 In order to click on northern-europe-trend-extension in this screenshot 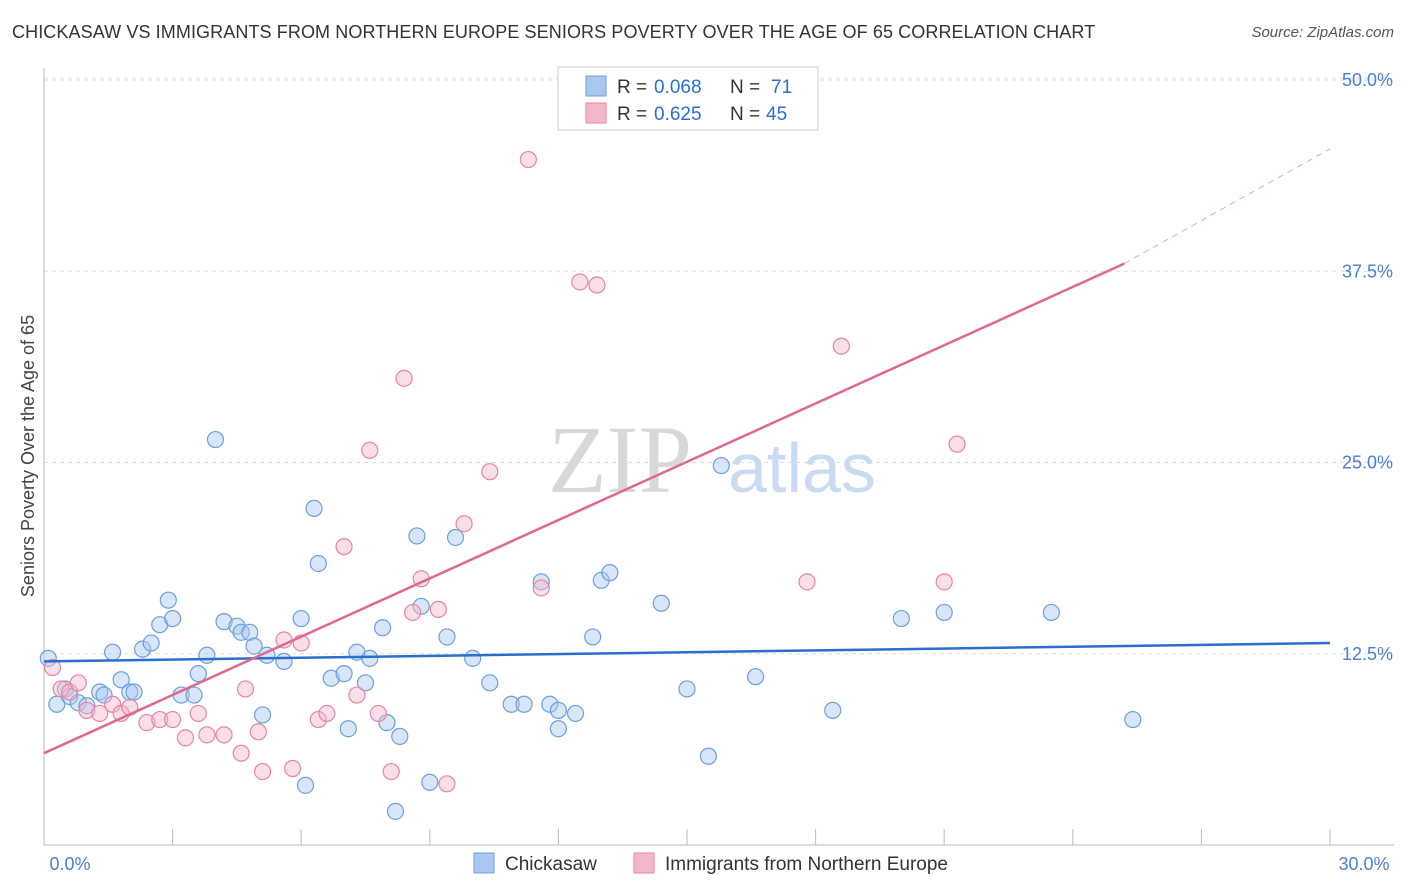, I will do `click(1227, 206)`.